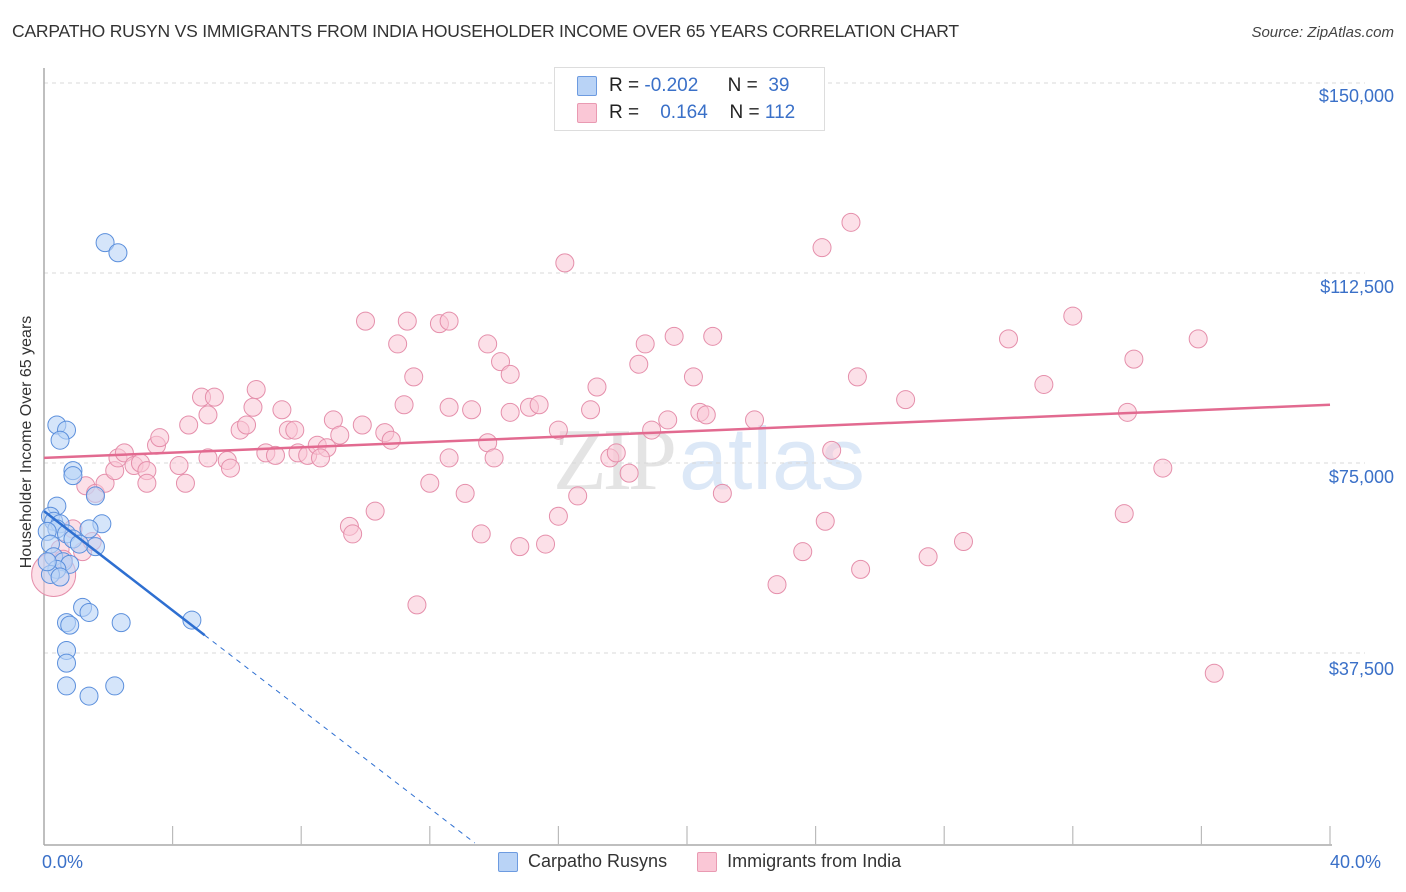  What do you see at coordinates (582, 861) in the screenshot?
I see `legend-item-carpatho-rusyns: Carpatho Rusyns` at bounding box center [582, 861].